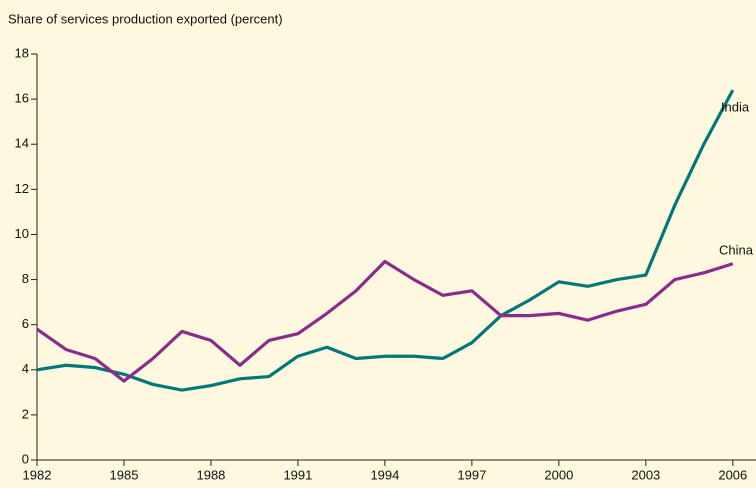 The image size is (756, 488). I want to click on y-tick-label: 8, so click(25, 278).